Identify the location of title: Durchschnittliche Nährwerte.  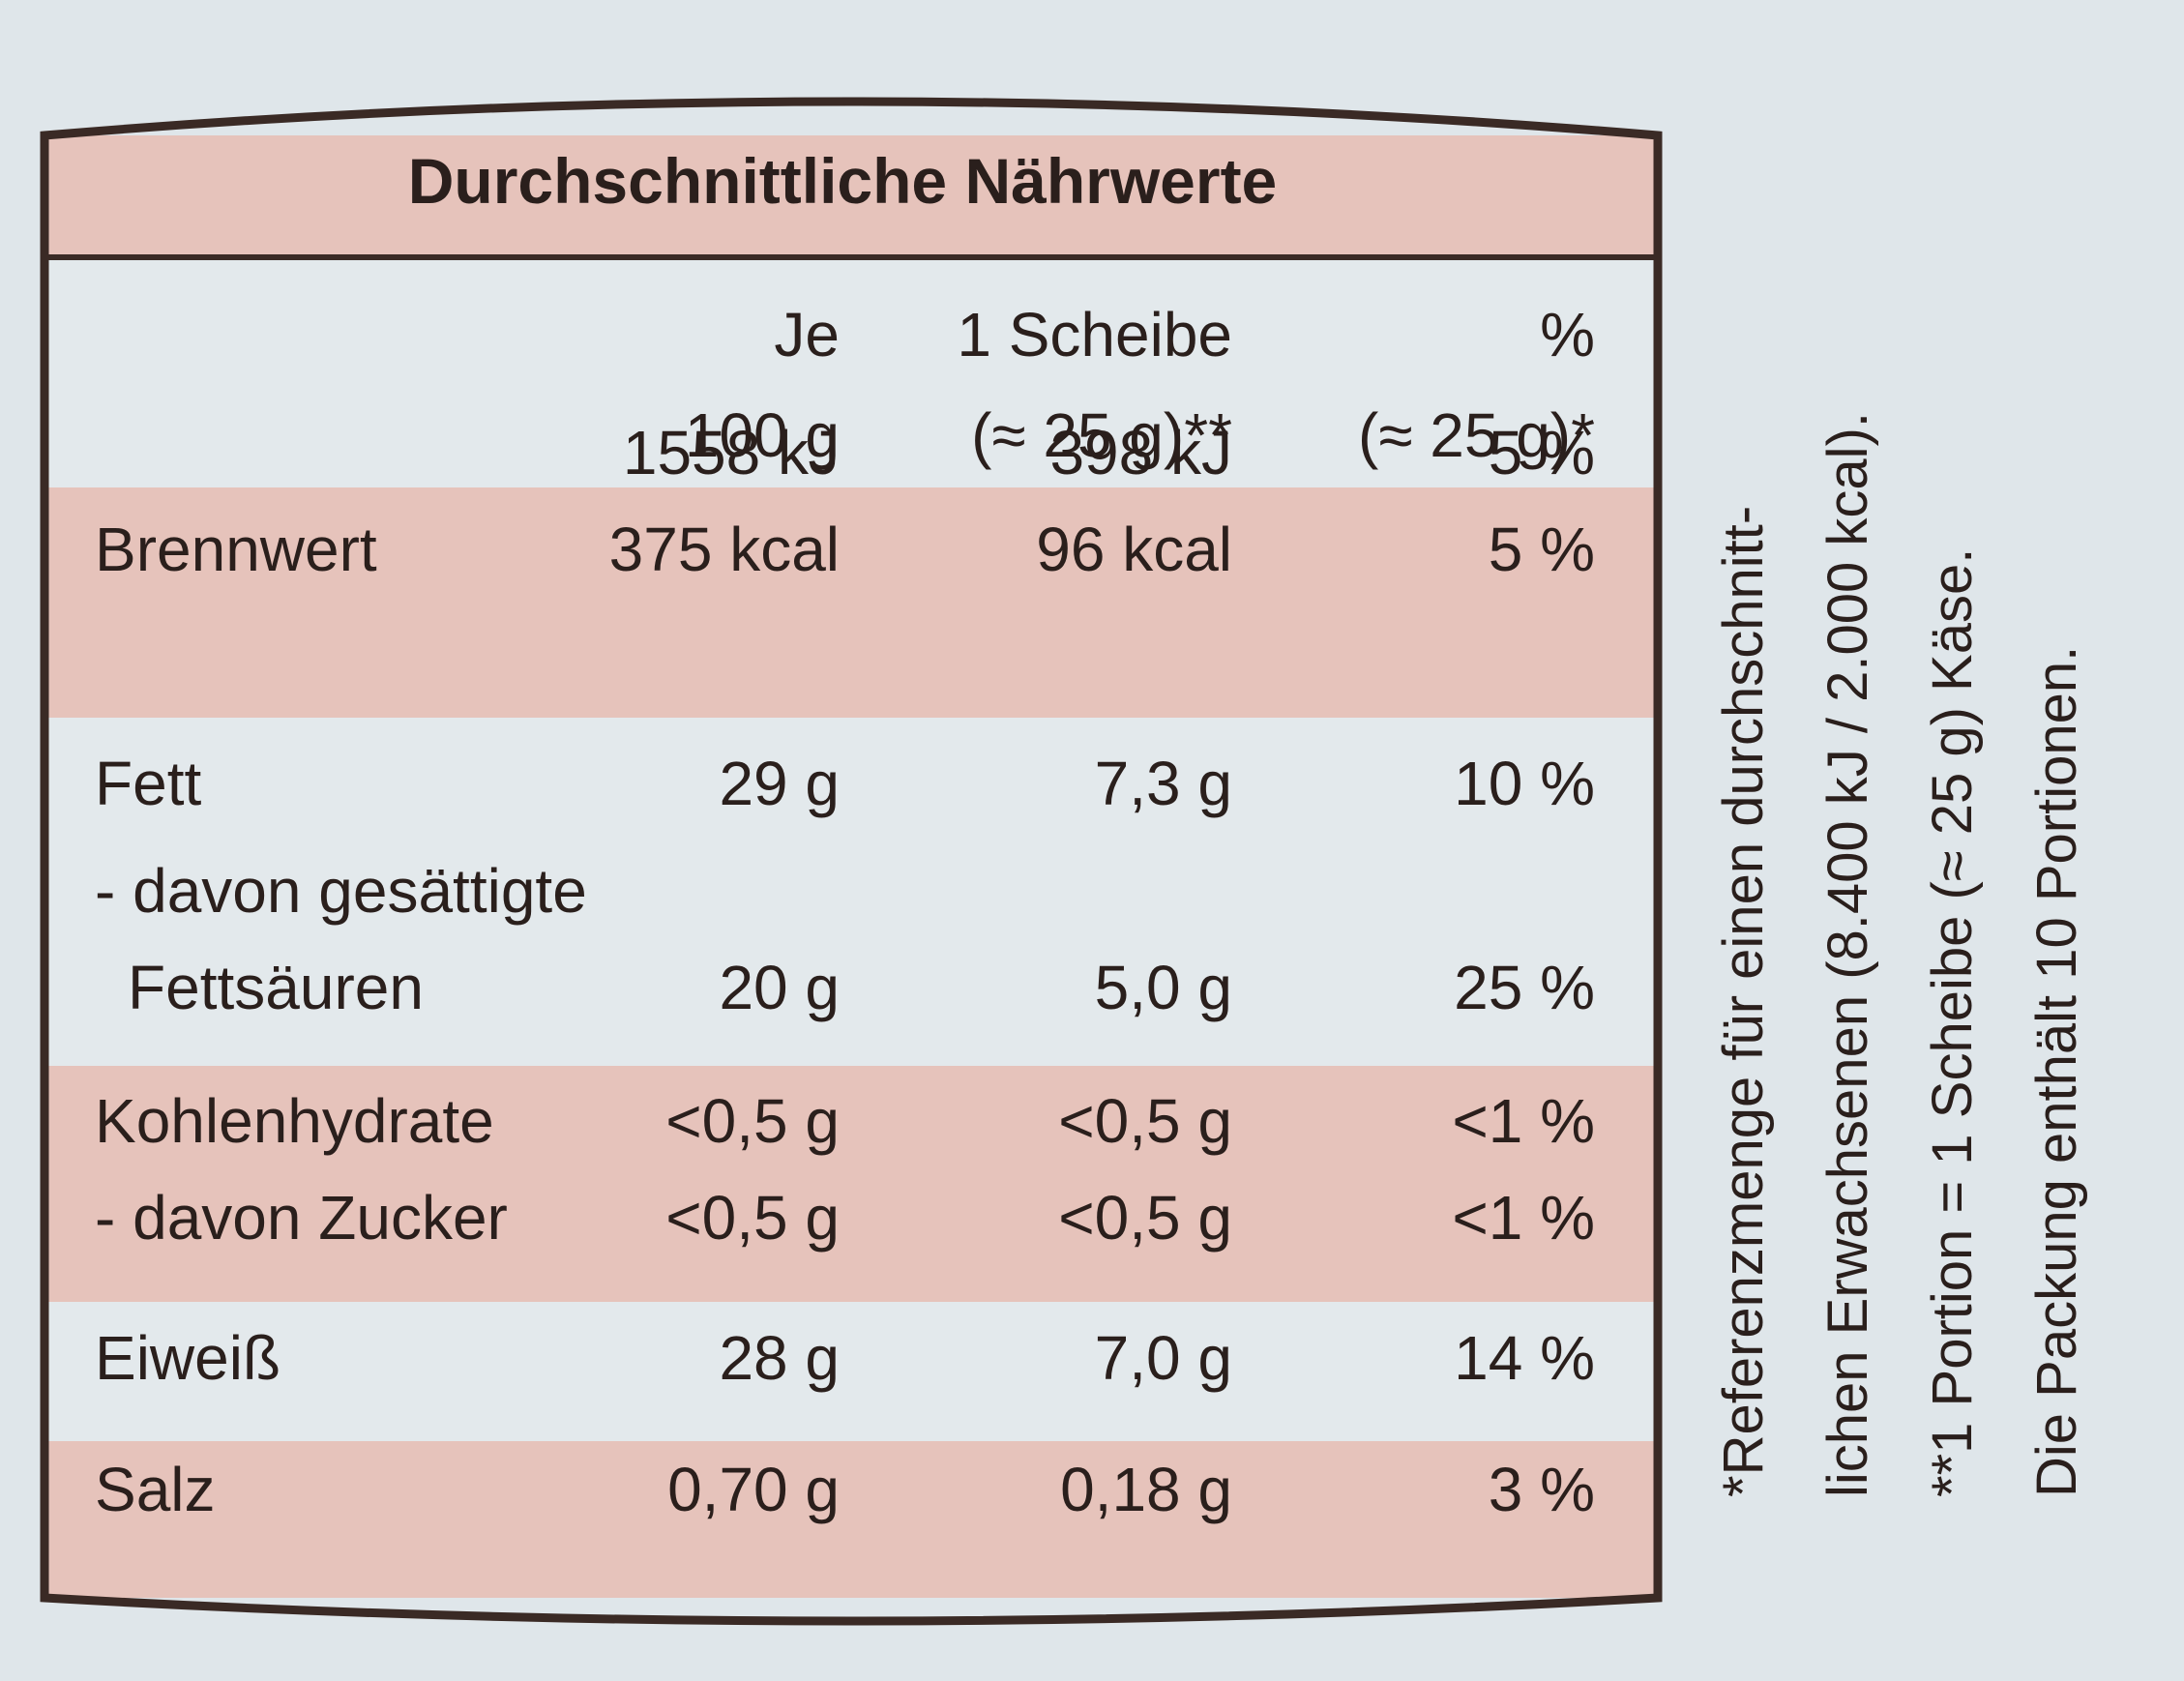
(843, 181).